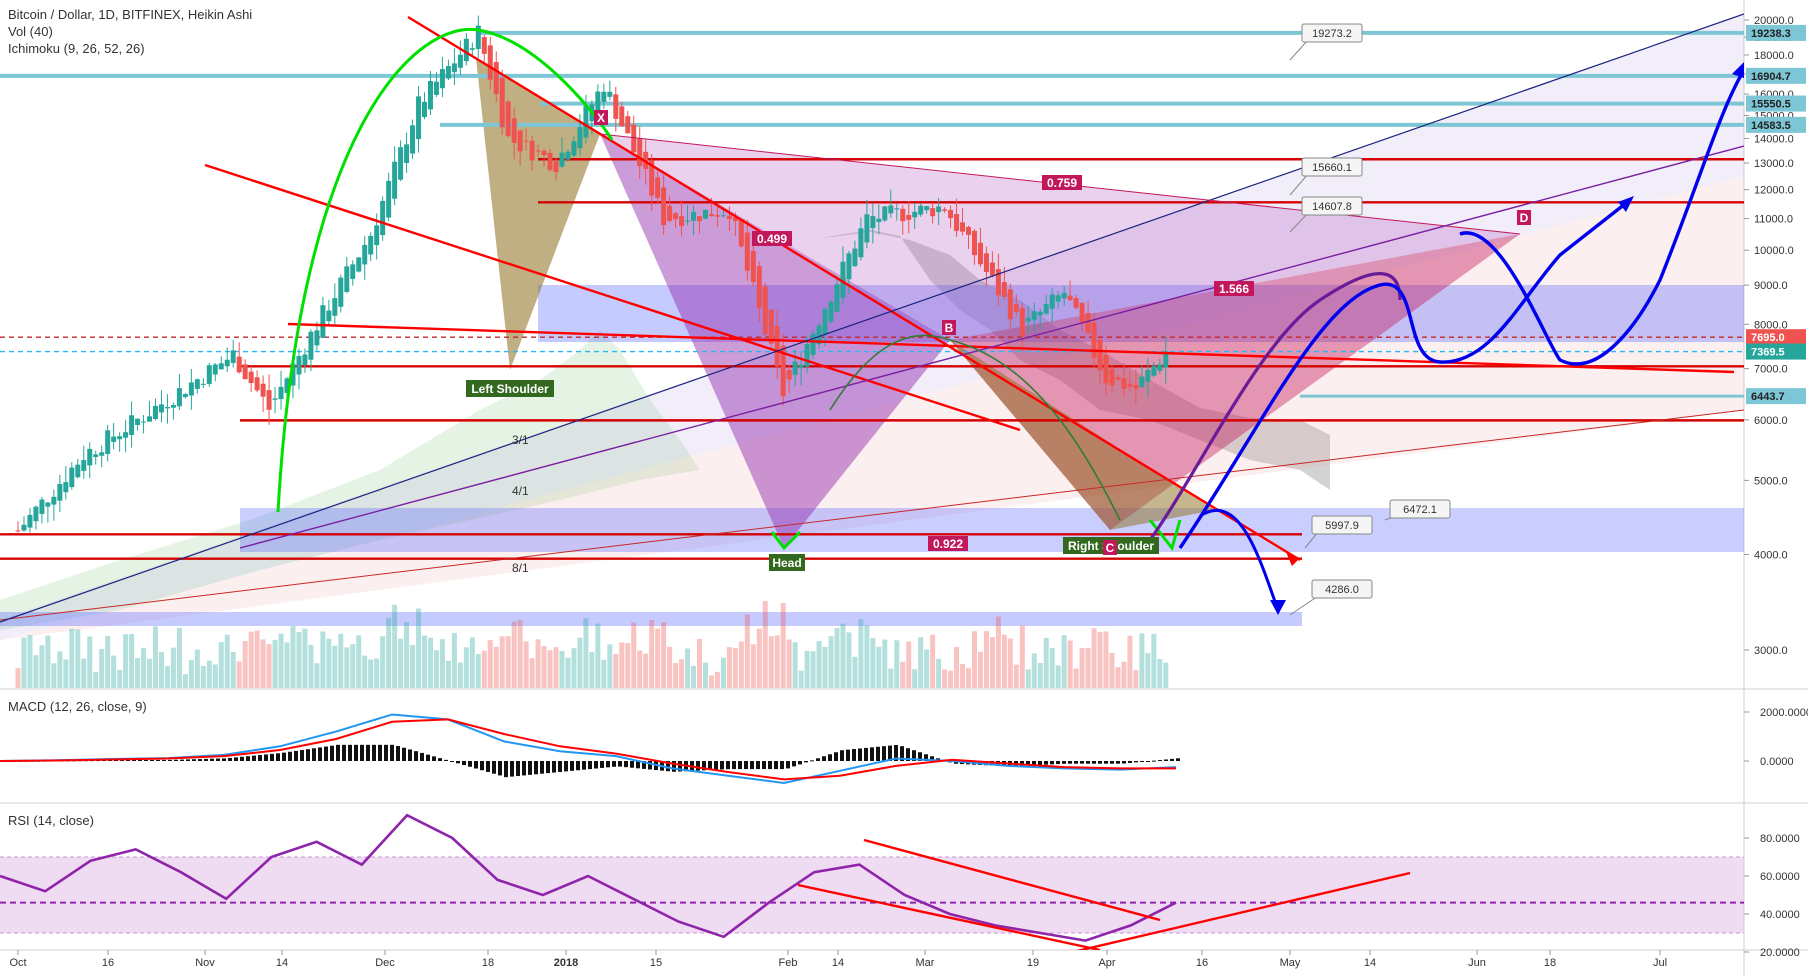  What do you see at coordinates (1033, 963) in the screenshot?
I see `x-tick-label: 19` at bounding box center [1033, 963].